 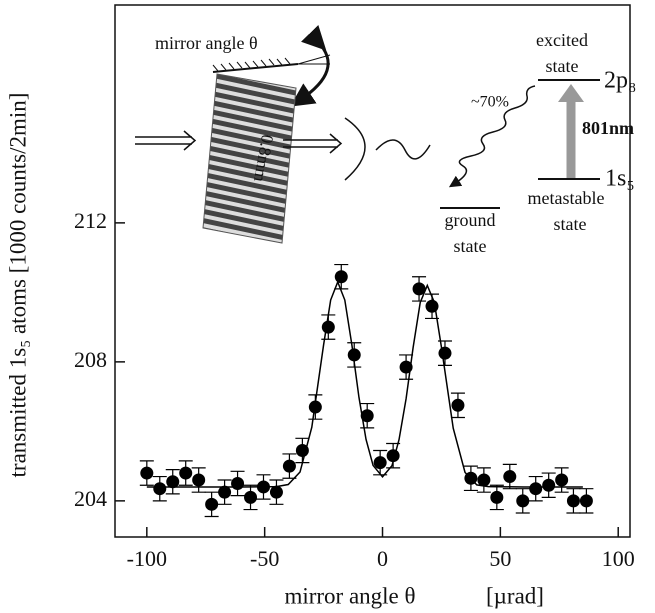 I want to click on annotation: ground, so click(x=470, y=220).